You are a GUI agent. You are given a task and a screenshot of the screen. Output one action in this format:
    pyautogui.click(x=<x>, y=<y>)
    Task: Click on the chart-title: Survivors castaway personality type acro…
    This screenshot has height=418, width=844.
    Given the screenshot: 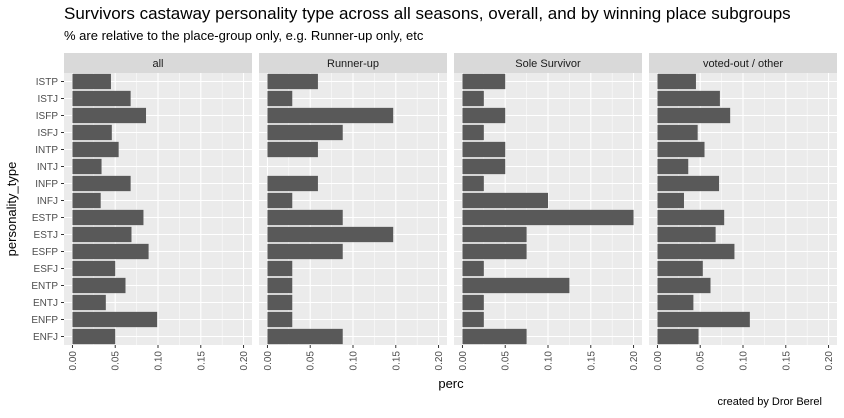 What is the action you would take?
    pyautogui.click(x=427, y=13)
    